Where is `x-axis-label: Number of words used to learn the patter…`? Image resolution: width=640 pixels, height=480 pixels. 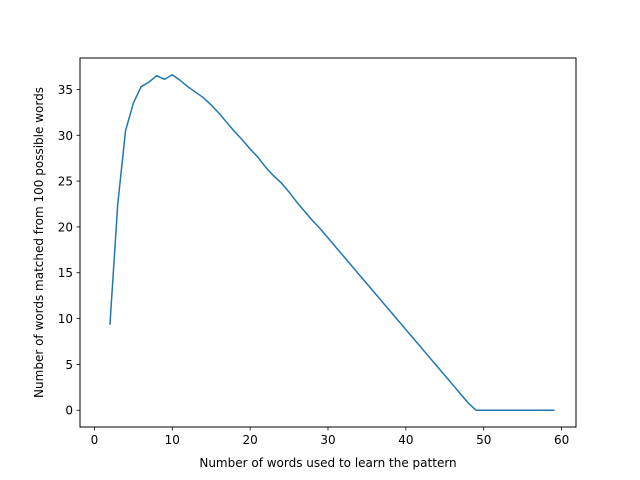
x-axis-label: Number of words used to learn the patter… is located at coordinates (327, 463).